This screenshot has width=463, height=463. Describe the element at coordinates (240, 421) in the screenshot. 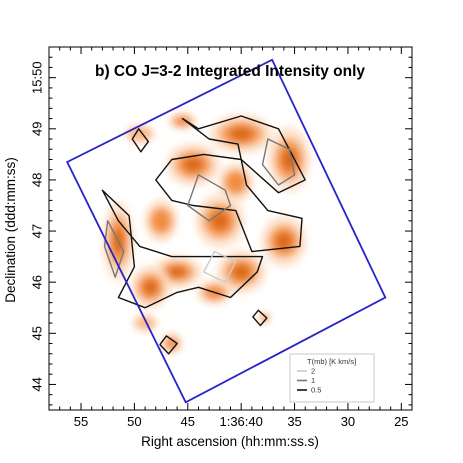

I see `x-tick-label: 1:36:40` at that location.